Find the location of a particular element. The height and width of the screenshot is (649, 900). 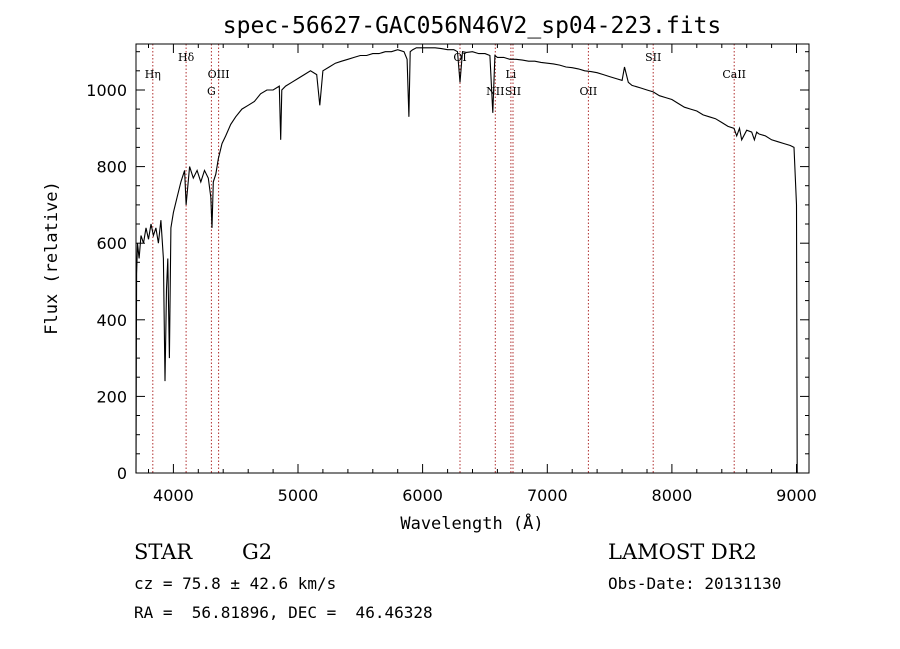

chart-title: spec-56627-GAC056N46V2_sp04-223.fits is located at coordinates (472, 26).